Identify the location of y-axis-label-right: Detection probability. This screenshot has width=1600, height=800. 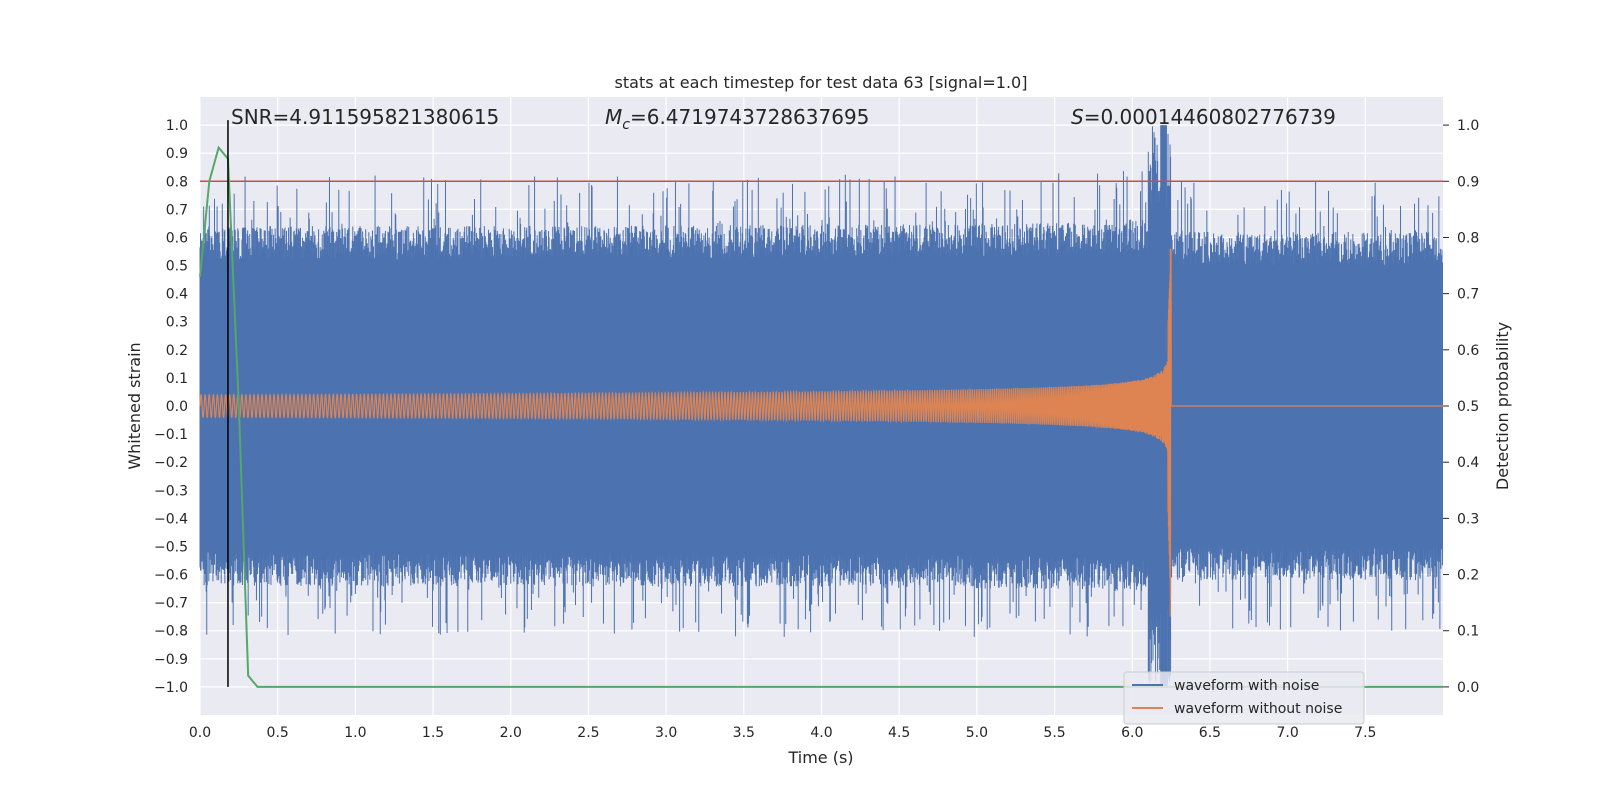
(1502, 406).